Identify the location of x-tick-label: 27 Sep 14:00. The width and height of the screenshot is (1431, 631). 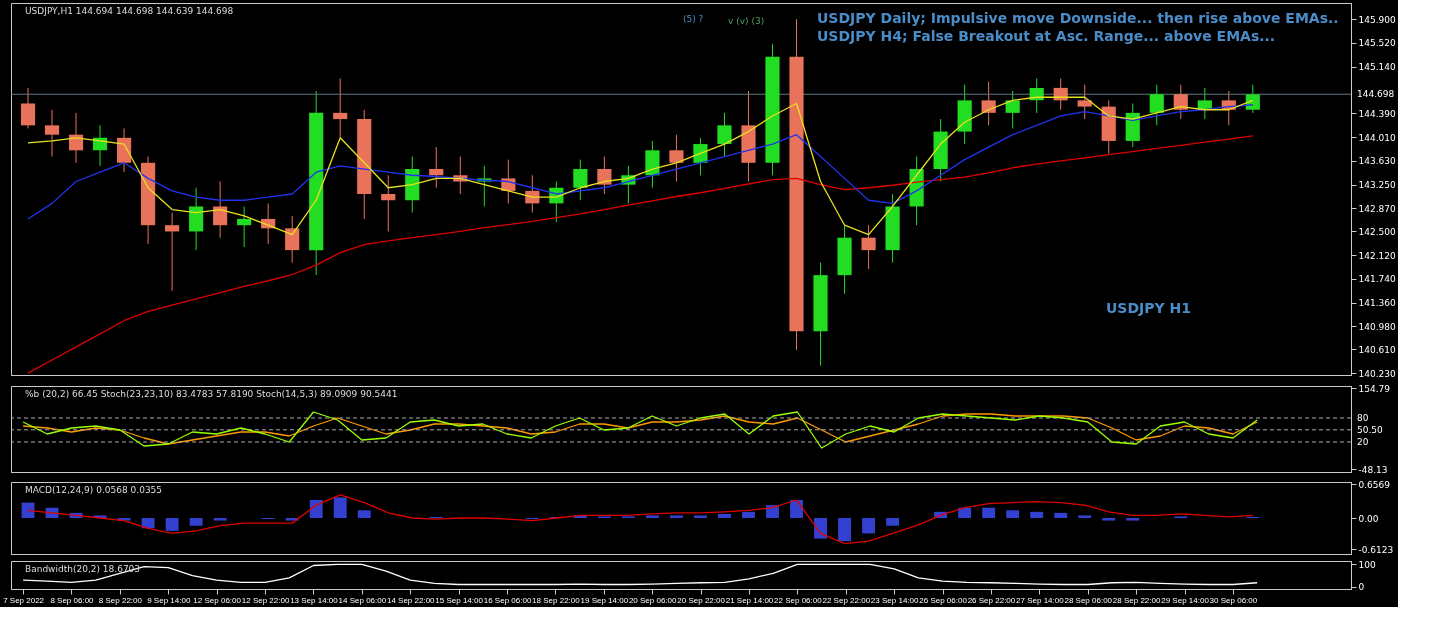
(1040, 600).